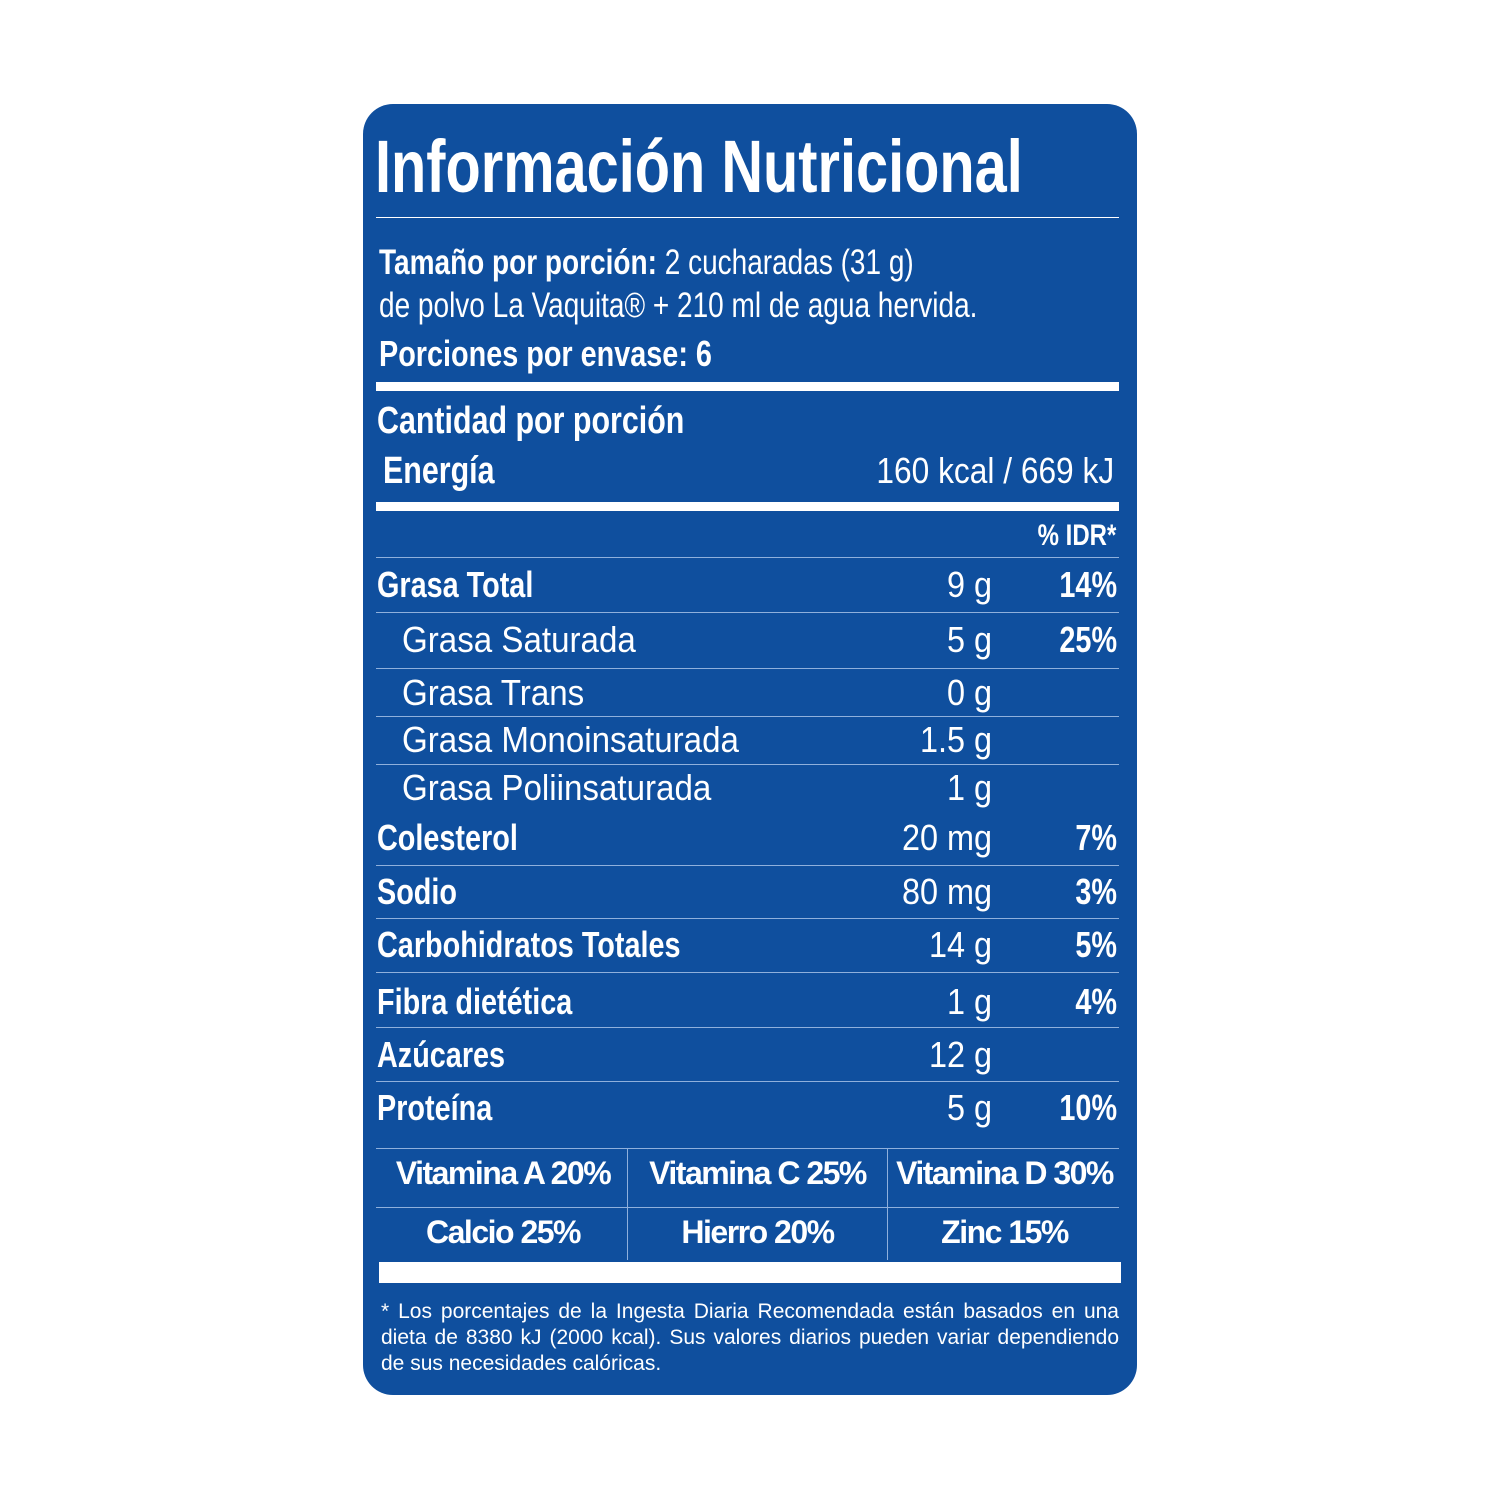 The image size is (1500, 1500). I want to click on energy-label: Energía, so click(452, 471).